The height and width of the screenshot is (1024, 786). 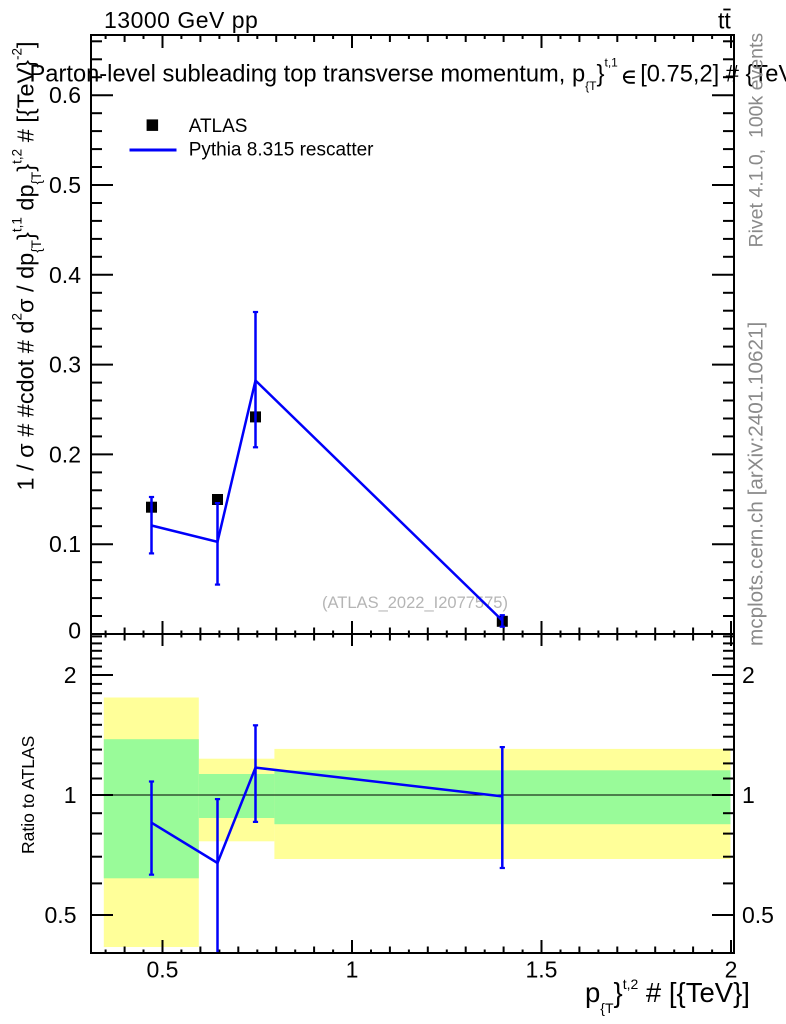 What do you see at coordinates (218, 126) in the screenshot?
I see `svg-text: ATLAS` at bounding box center [218, 126].